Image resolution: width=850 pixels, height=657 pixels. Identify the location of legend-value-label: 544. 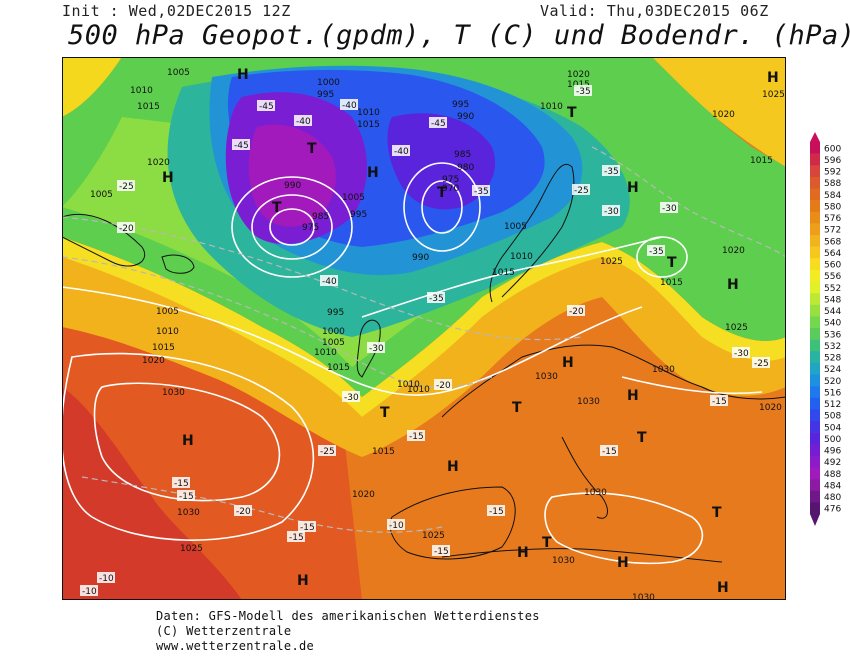
(832, 312).